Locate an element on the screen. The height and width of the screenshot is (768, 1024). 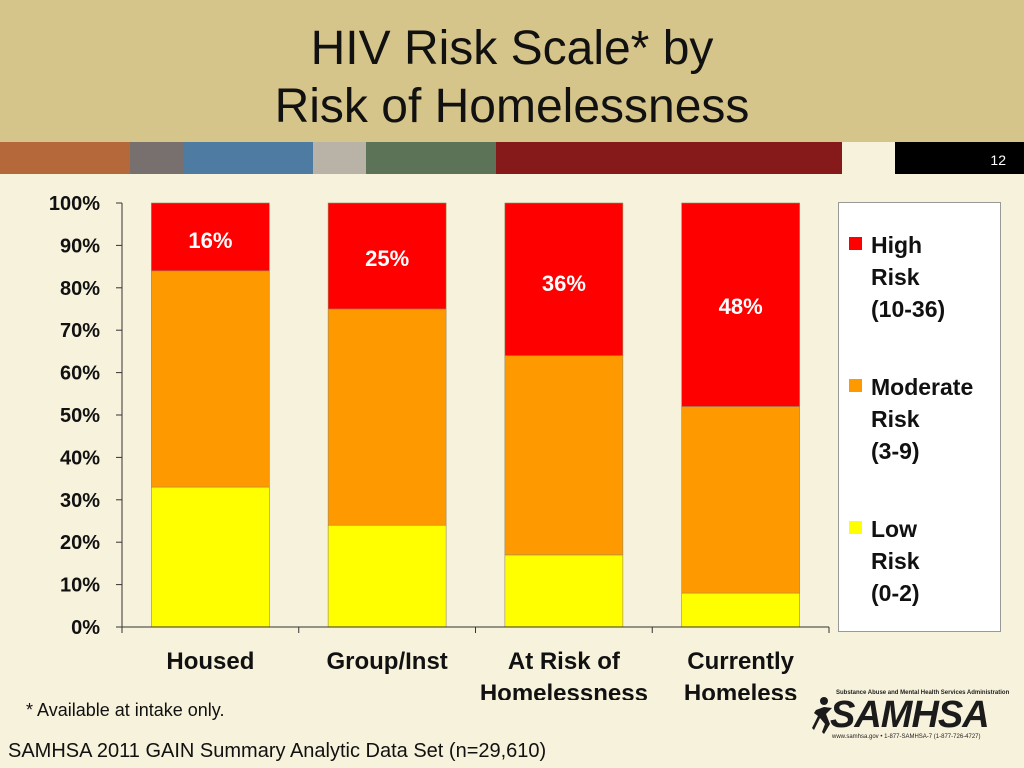
footnote: * Available at intake only. is located at coordinates (125, 710).